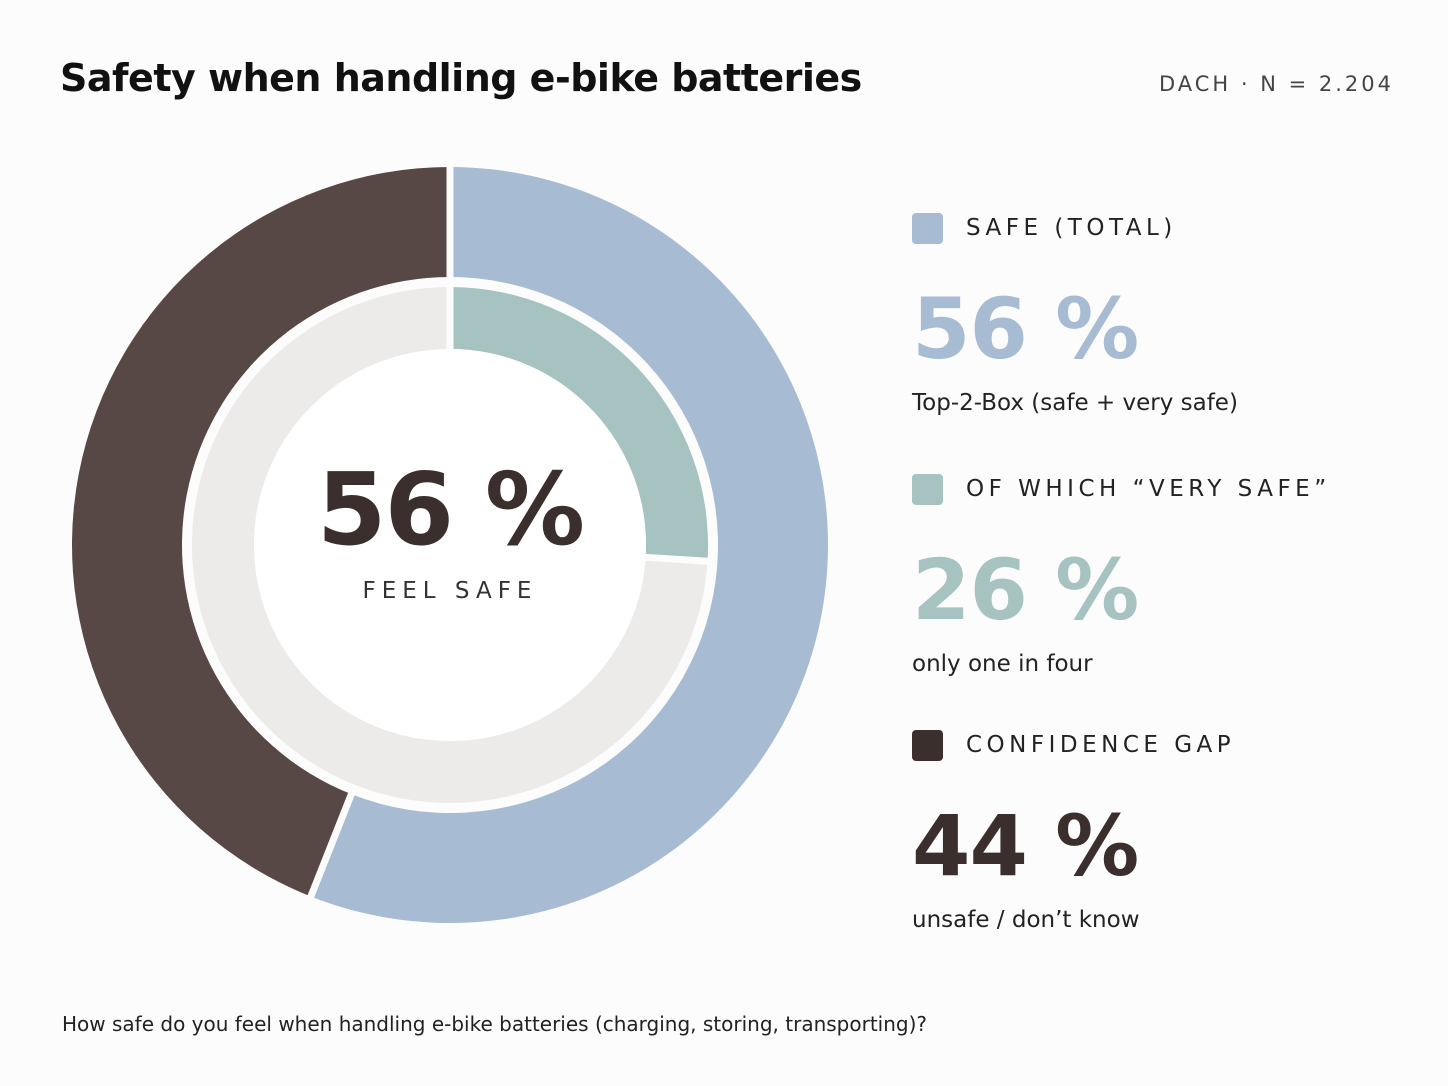  Describe the element at coordinates (1026, 920) in the screenshot. I see `legend-sub-gap: unsafe / don’t know` at that location.